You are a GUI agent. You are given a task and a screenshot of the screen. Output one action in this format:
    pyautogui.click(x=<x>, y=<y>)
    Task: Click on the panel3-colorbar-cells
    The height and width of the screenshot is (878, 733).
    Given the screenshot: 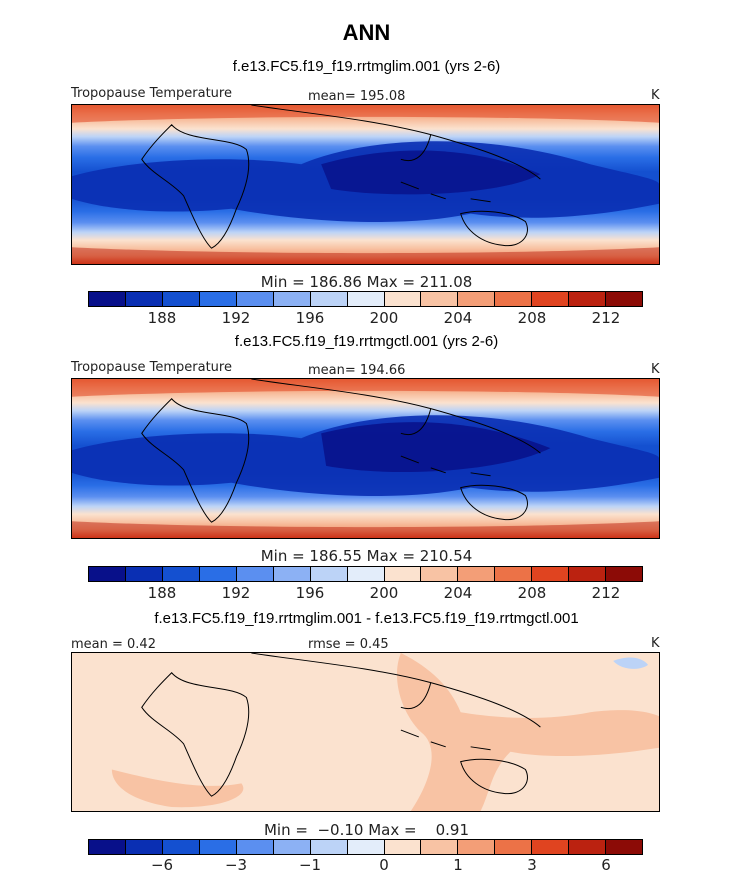 What is the action you would take?
    pyautogui.click(x=366, y=847)
    